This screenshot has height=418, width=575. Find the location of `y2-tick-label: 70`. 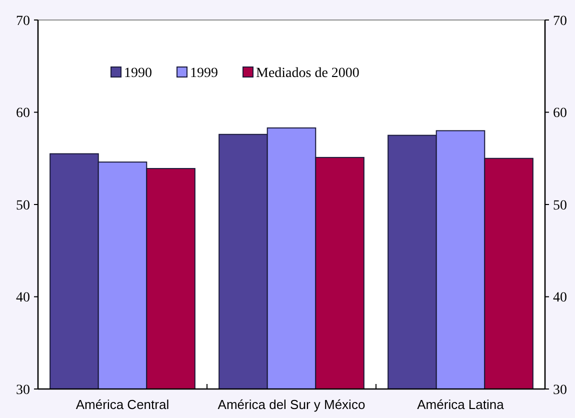

y2-tick-label: 70 is located at coordinates (560, 21).